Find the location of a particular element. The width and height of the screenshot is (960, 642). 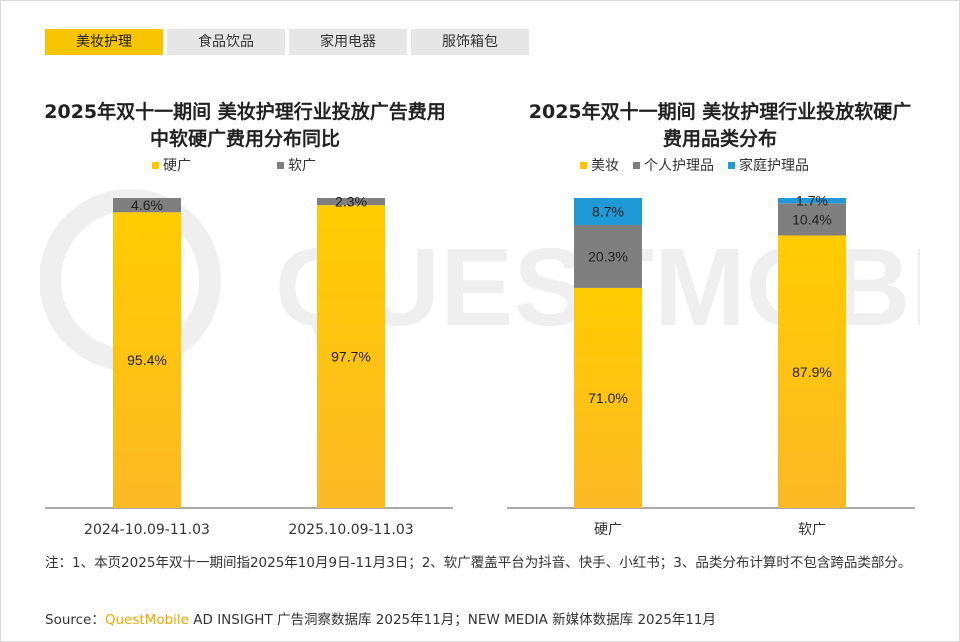

chart-title-left: 2025年双十一期间 美妆护理行业投放广告费用中软硬广费用分布同比 is located at coordinates (245, 125).